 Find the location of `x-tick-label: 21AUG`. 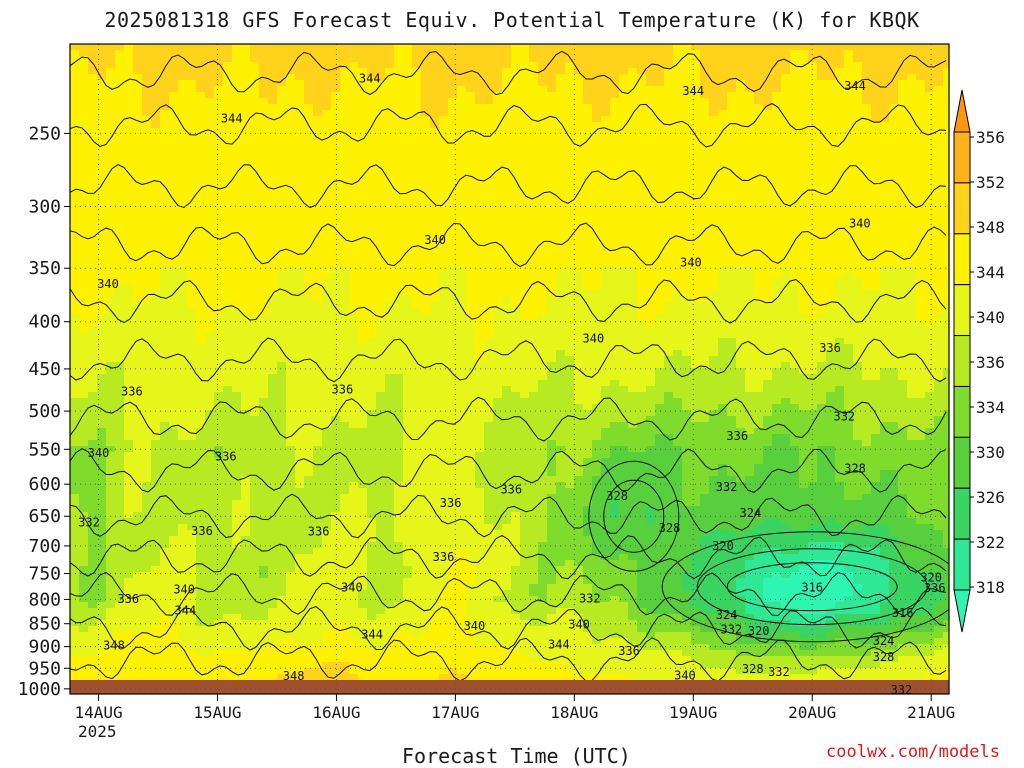

x-tick-label: 21AUG is located at coordinates (931, 712).